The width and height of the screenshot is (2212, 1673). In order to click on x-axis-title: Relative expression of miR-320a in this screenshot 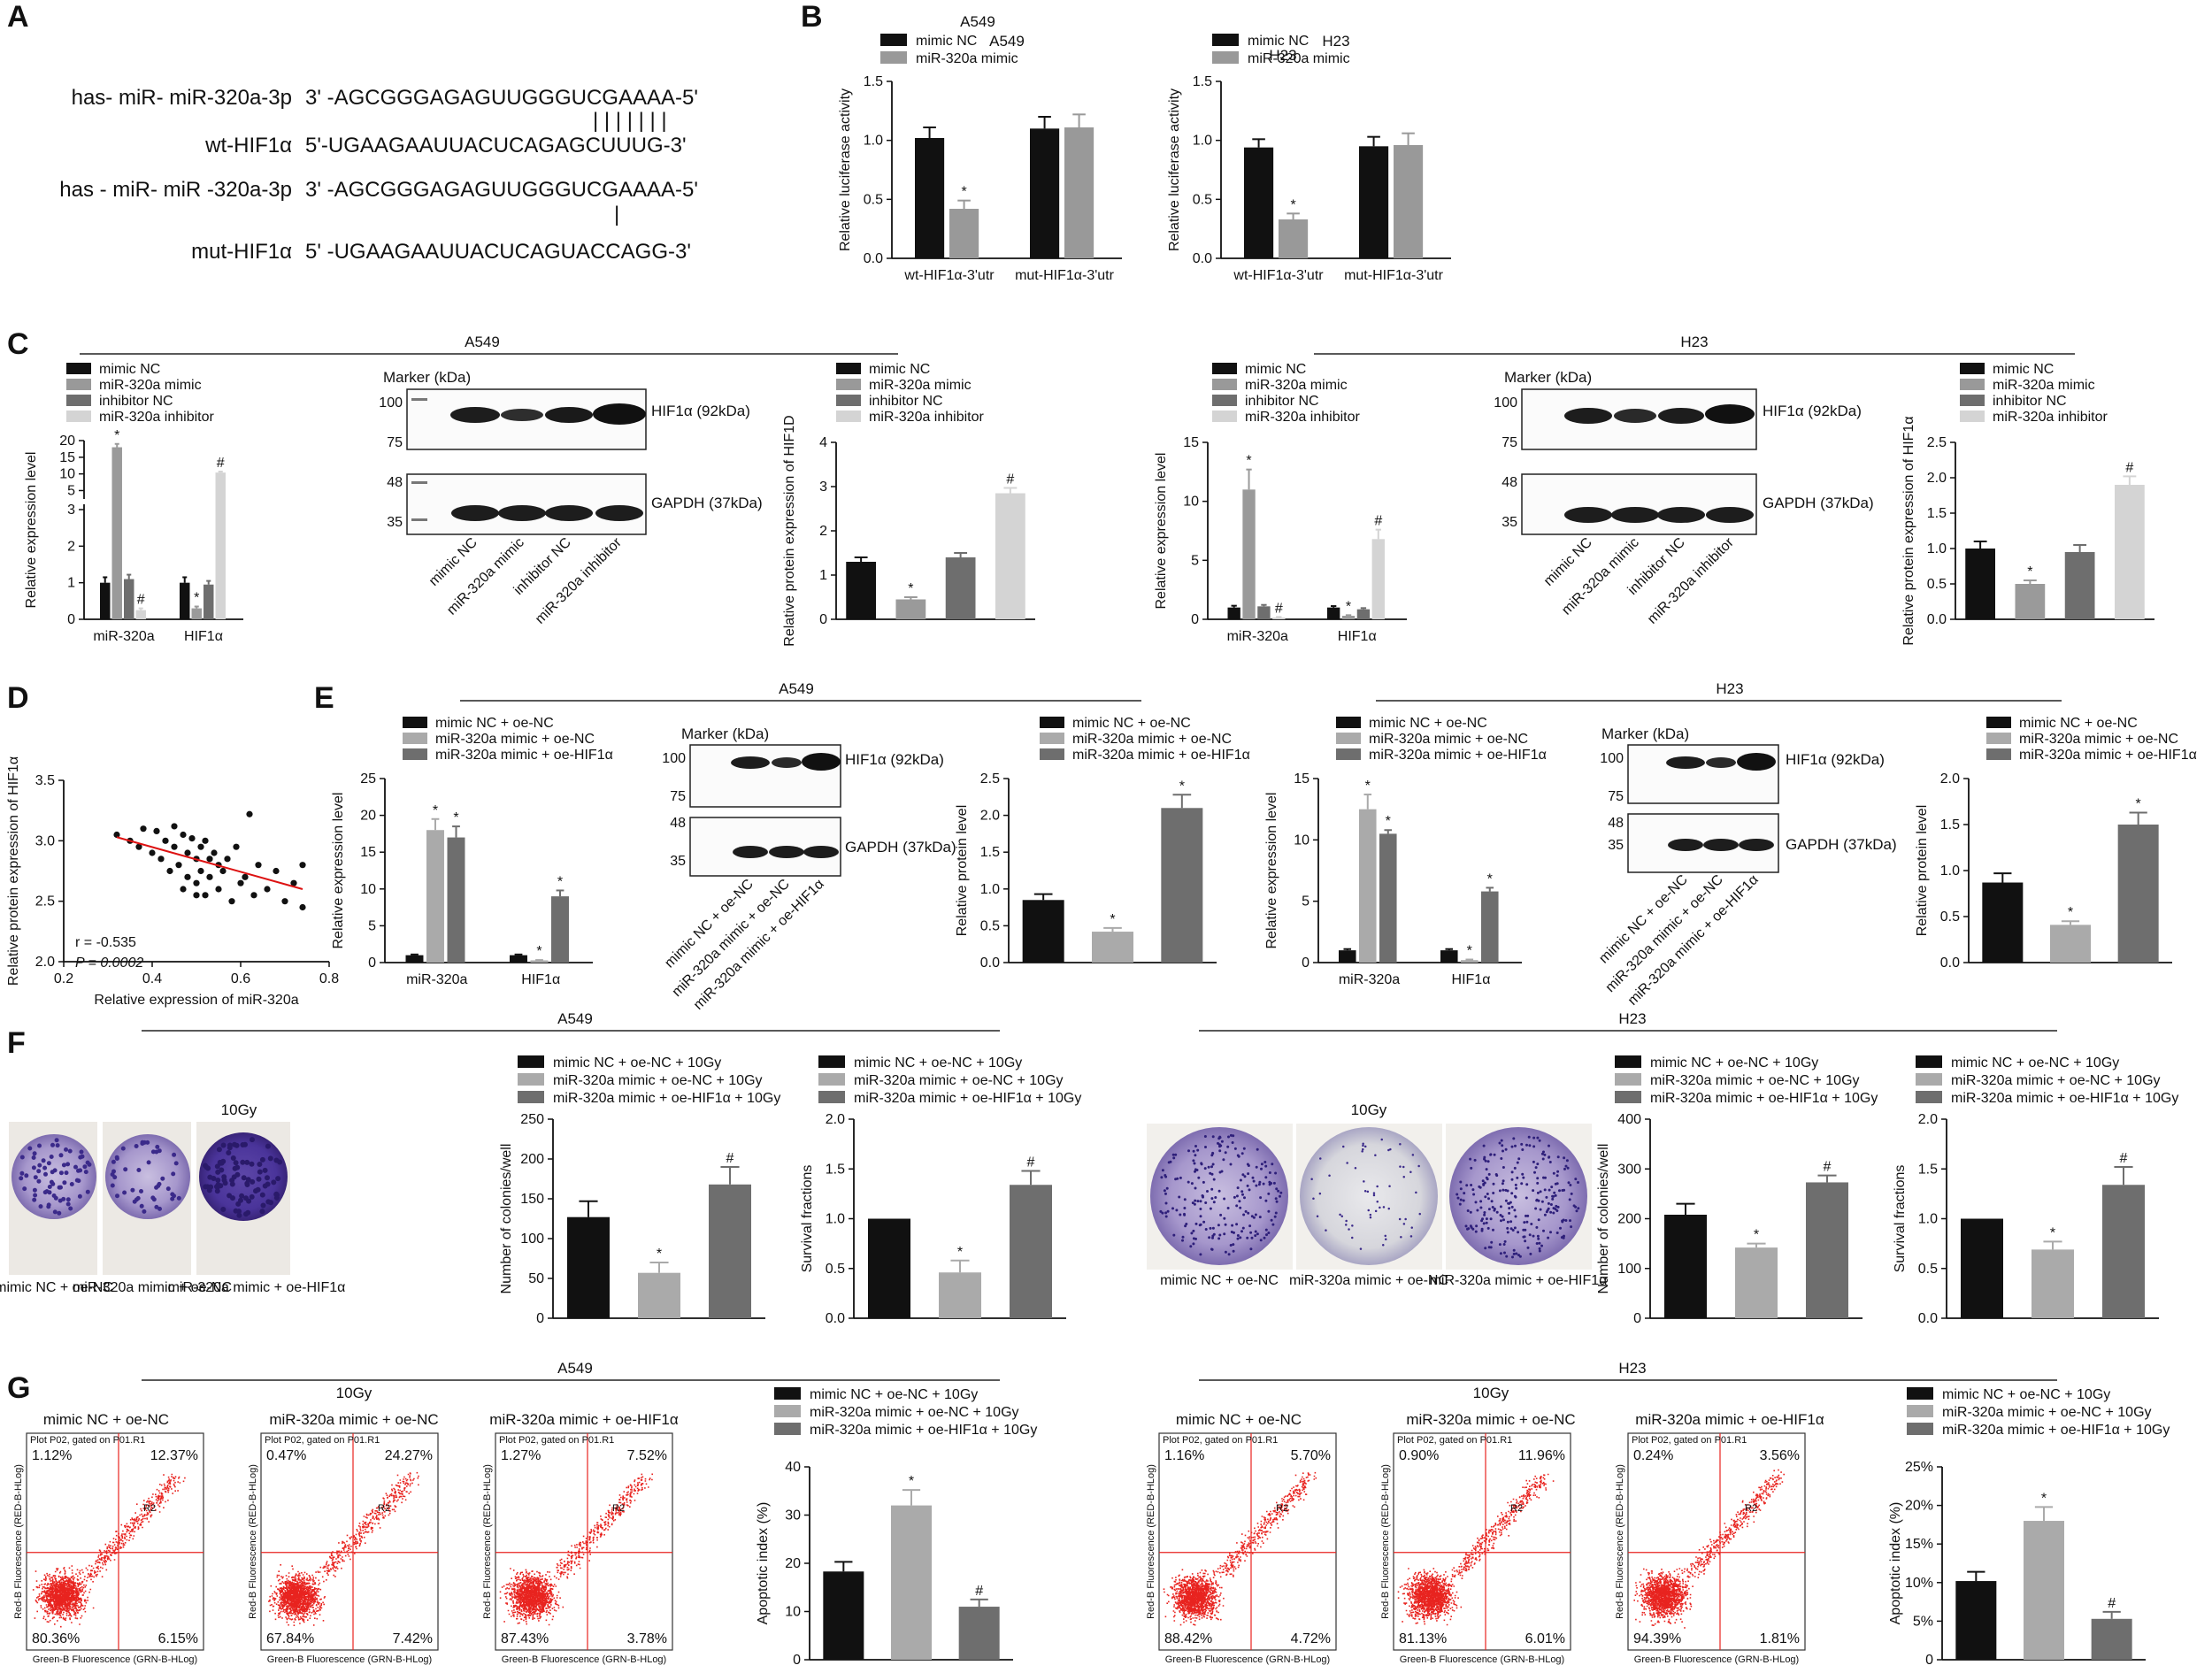, I will do `click(196, 1001)`.